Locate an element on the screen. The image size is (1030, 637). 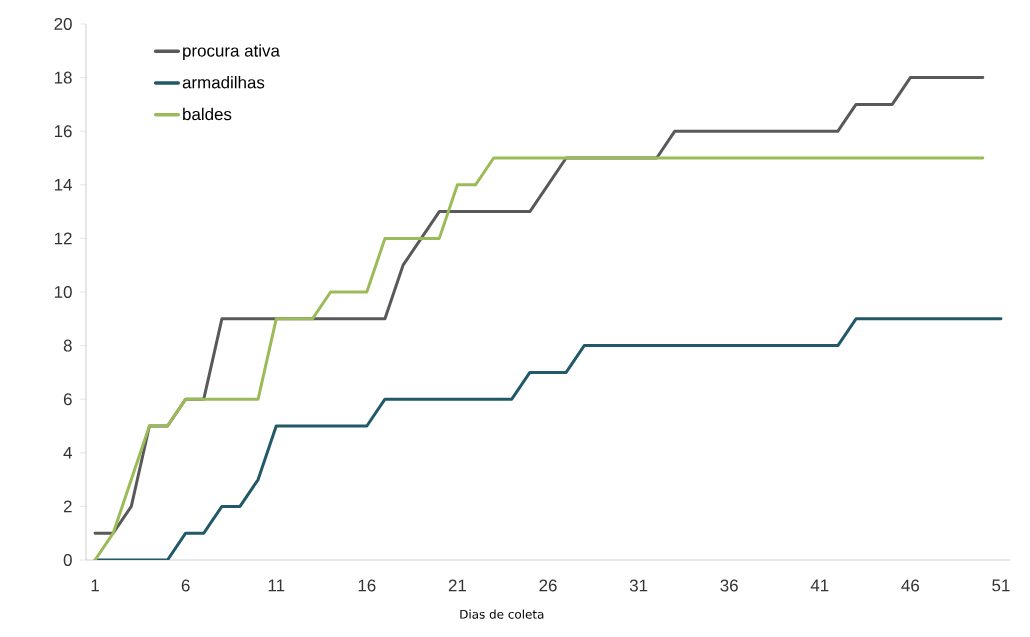
x-tick-label: 41 is located at coordinates (819, 585).